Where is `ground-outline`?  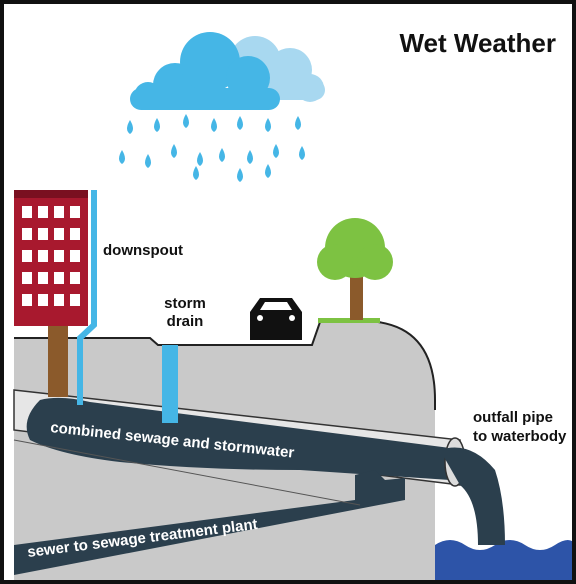
ground-outline is located at coordinates (225, 365).